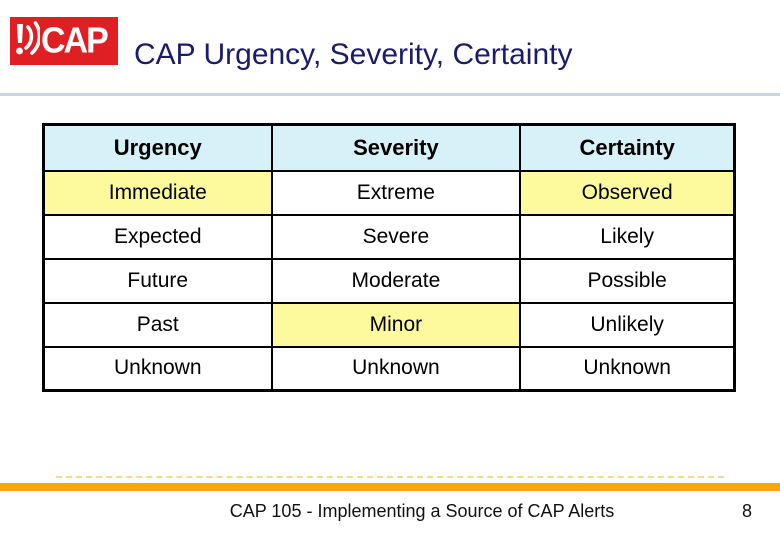 Image resolution: width=780 pixels, height=540 pixels. What do you see at coordinates (396, 236) in the screenshot?
I see `table-cell: Severe` at bounding box center [396, 236].